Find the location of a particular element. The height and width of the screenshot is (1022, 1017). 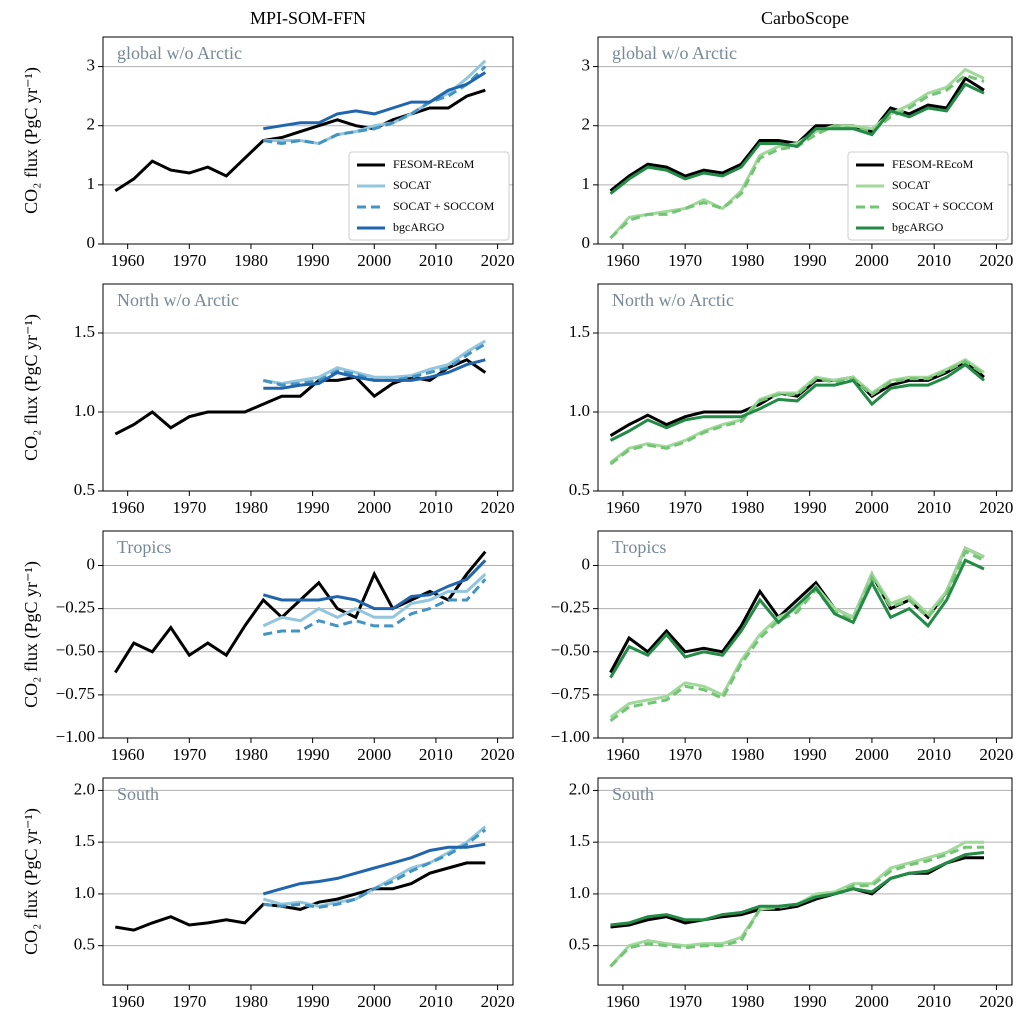

column-title: MPI-SOM-FFN is located at coordinates (308, 18).